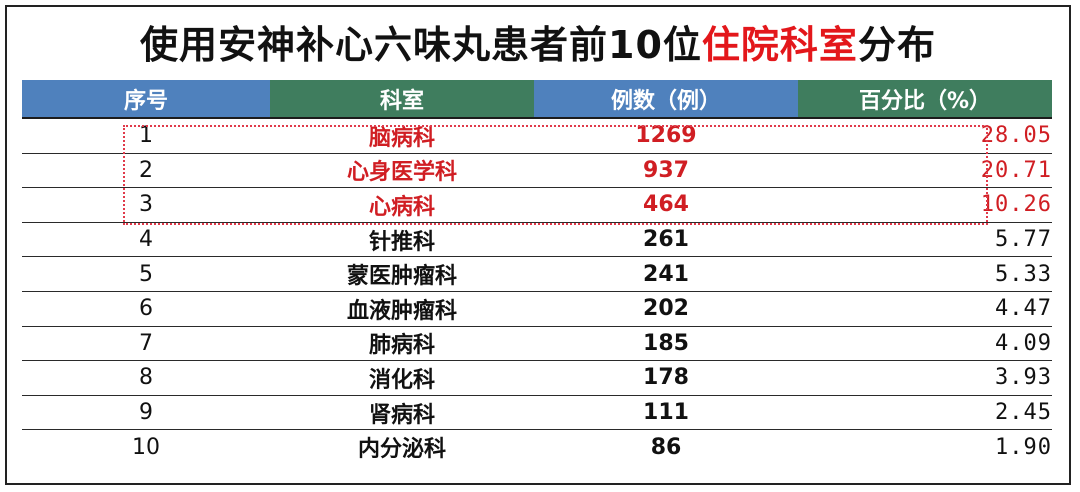 The height and width of the screenshot is (492, 1080). Describe the element at coordinates (925, 205) in the screenshot. I see `row-percent: 10.26` at that location.